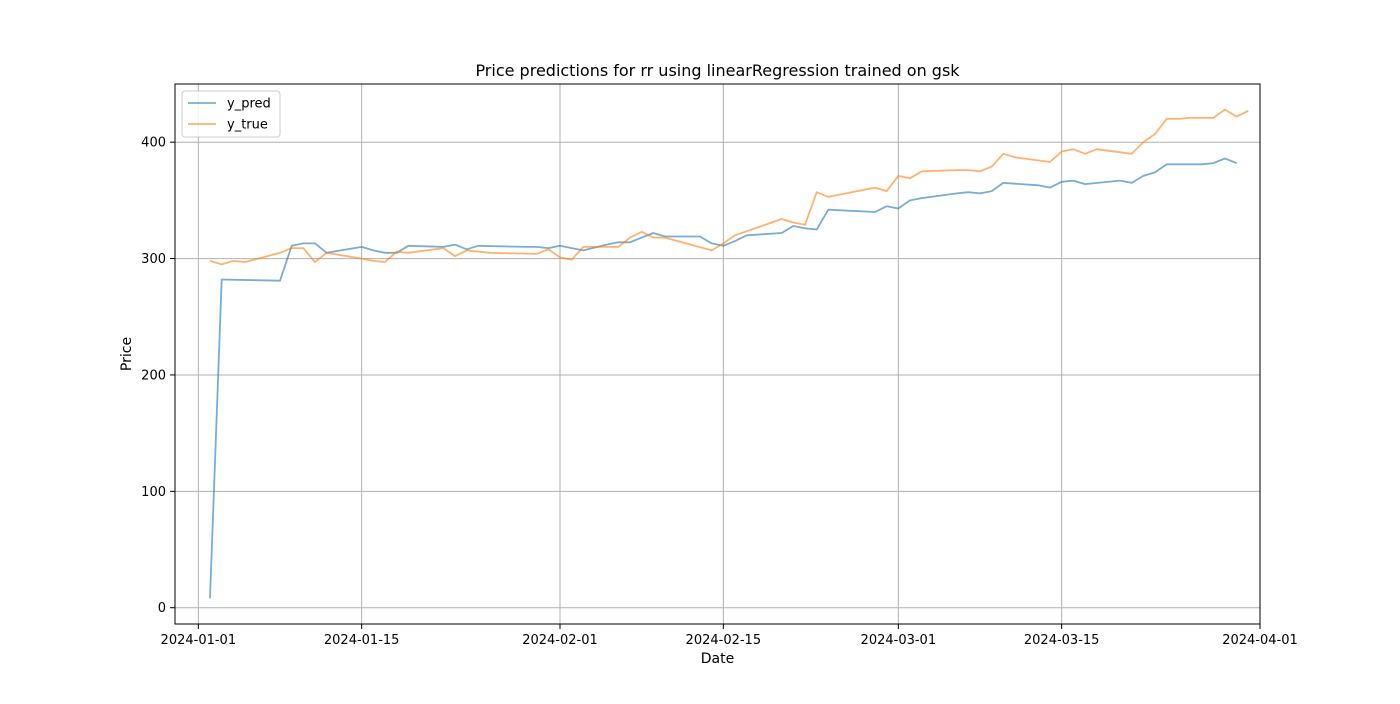 The height and width of the screenshot is (704, 1400). What do you see at coordinates (717, 659) in the screenshot?
I see `x-axis-label: Date` at bounding box center [717, 659].